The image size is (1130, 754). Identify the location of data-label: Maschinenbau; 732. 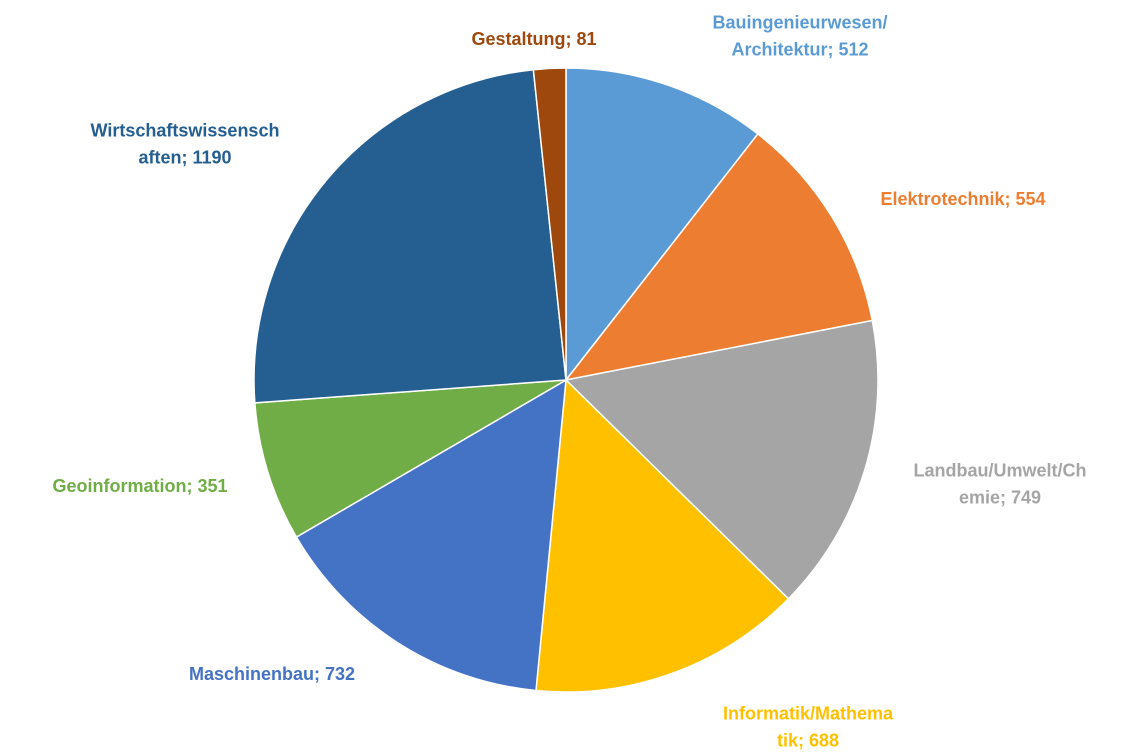
(272, 674).